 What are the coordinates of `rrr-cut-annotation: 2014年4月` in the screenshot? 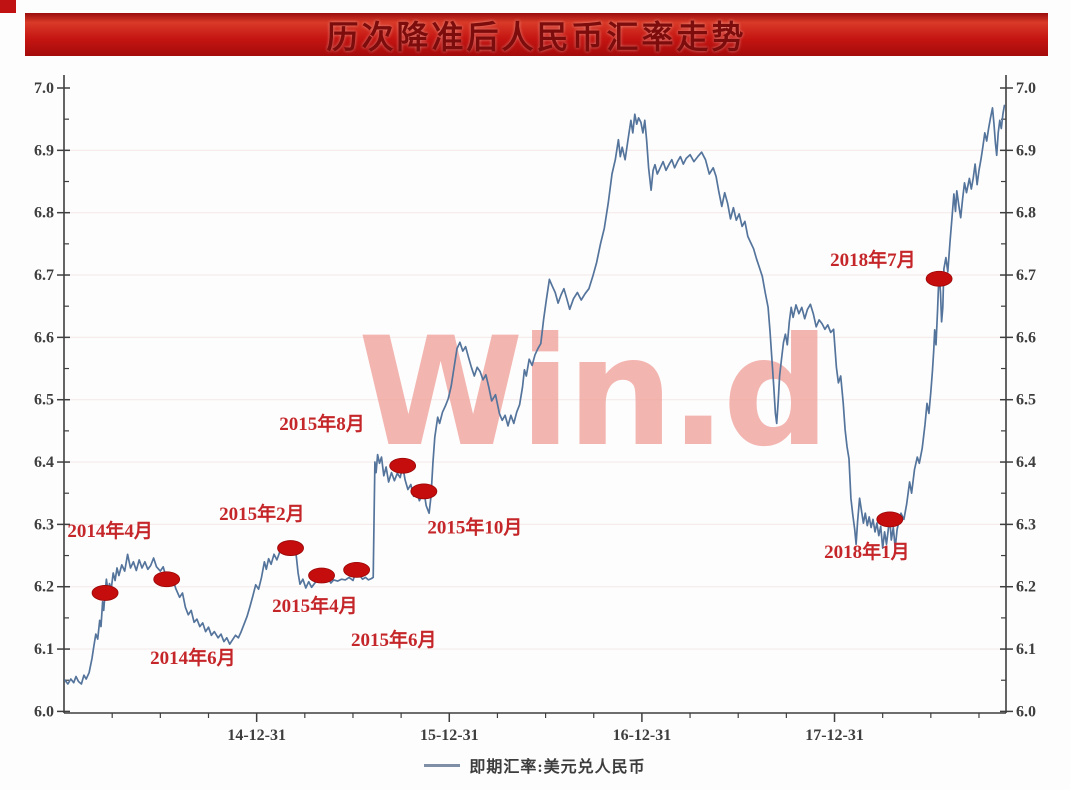 It's located at (110, 530).